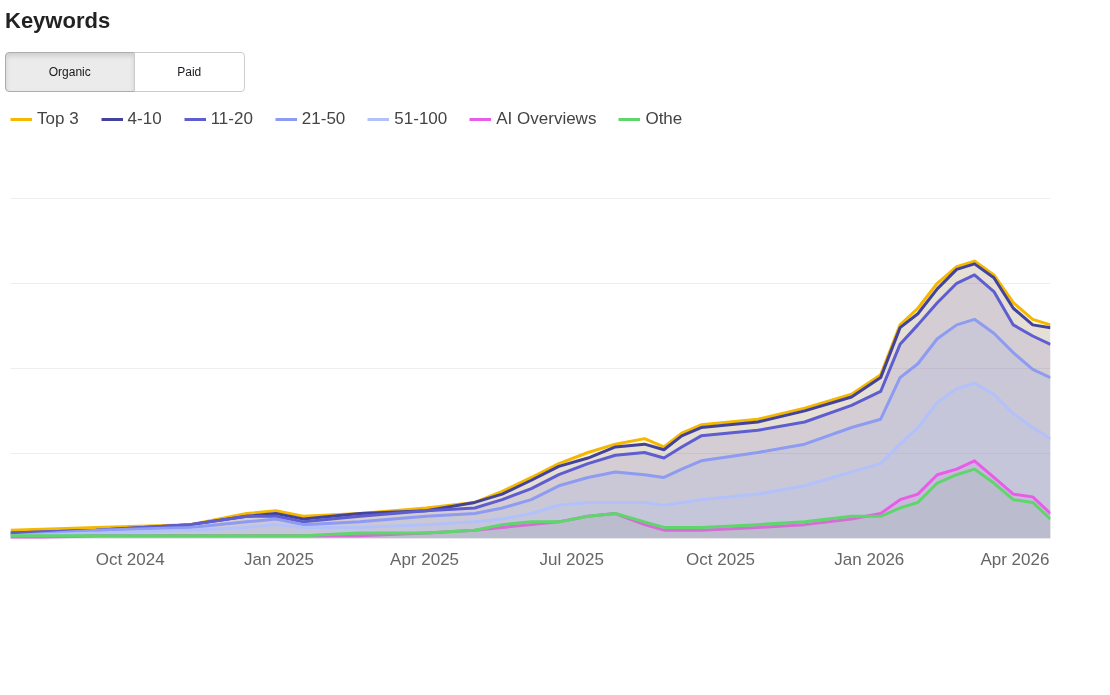 This screenshot has width=1110, height=695. What do you see at coordinates (144, 119) in the screenshot?
I see `legend-label: 4-10` at bounding box center [144, 119].